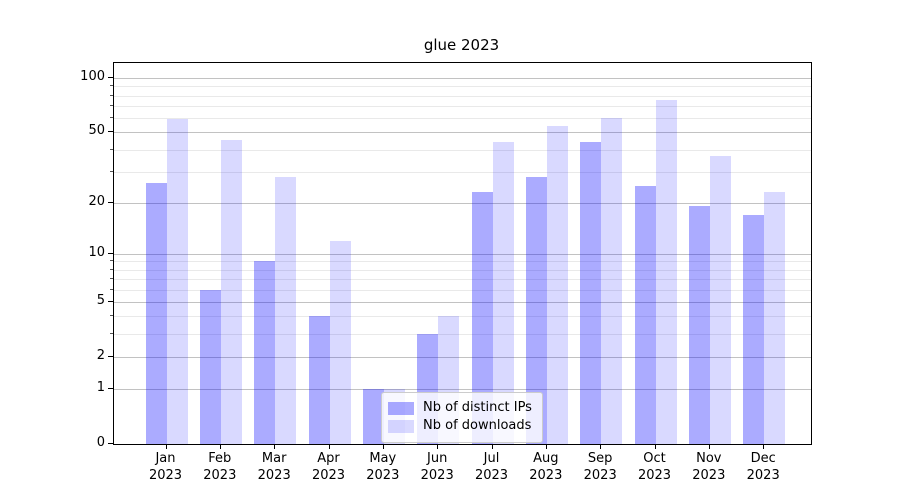 The image size is (900, 500). Describe the element at coordinates (546, 467) in the screenshot. I see `x-tick-label: Aug 2023` at that location.